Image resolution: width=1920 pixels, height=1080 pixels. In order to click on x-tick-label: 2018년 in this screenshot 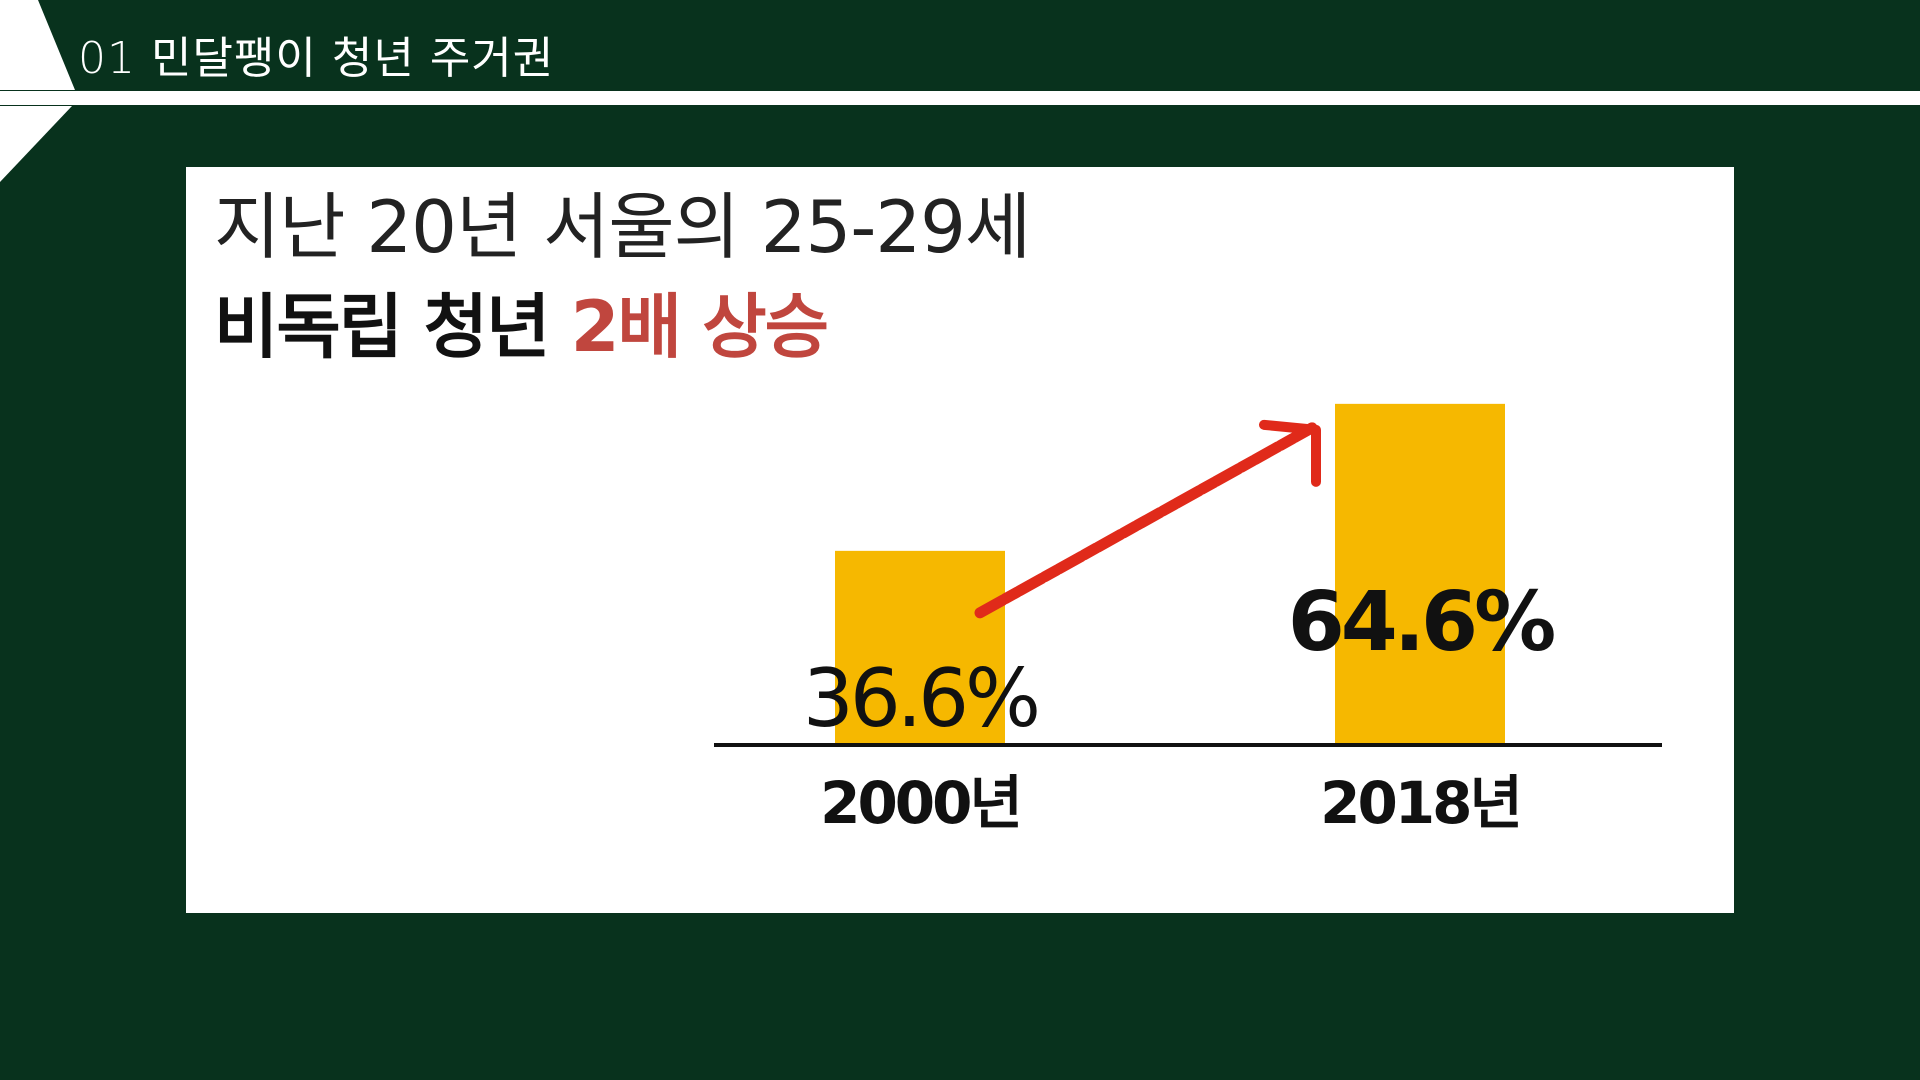, I will do `click(1420, 803)`.